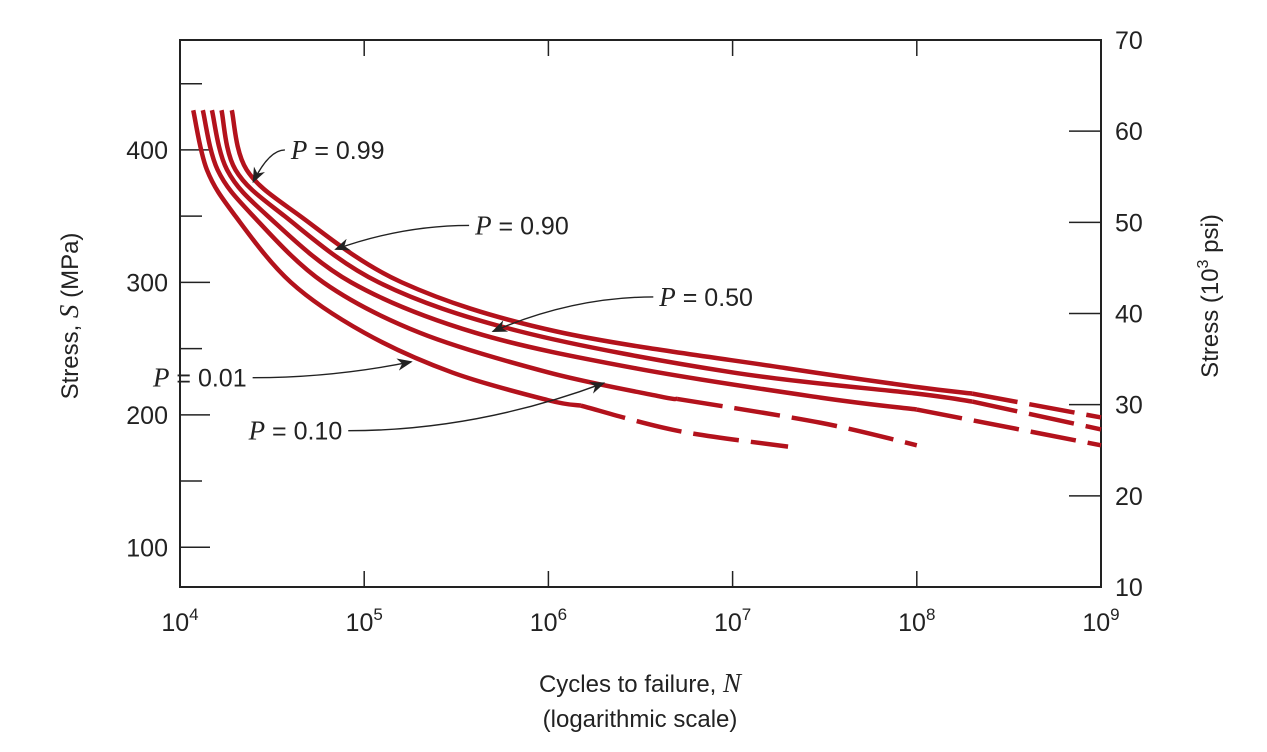 The image size is (1267, 752). What do you see at coordinates (1129, 497) in the screenshot?
I see `y2-tick-label: 20` at bounding box center [1129, 497].